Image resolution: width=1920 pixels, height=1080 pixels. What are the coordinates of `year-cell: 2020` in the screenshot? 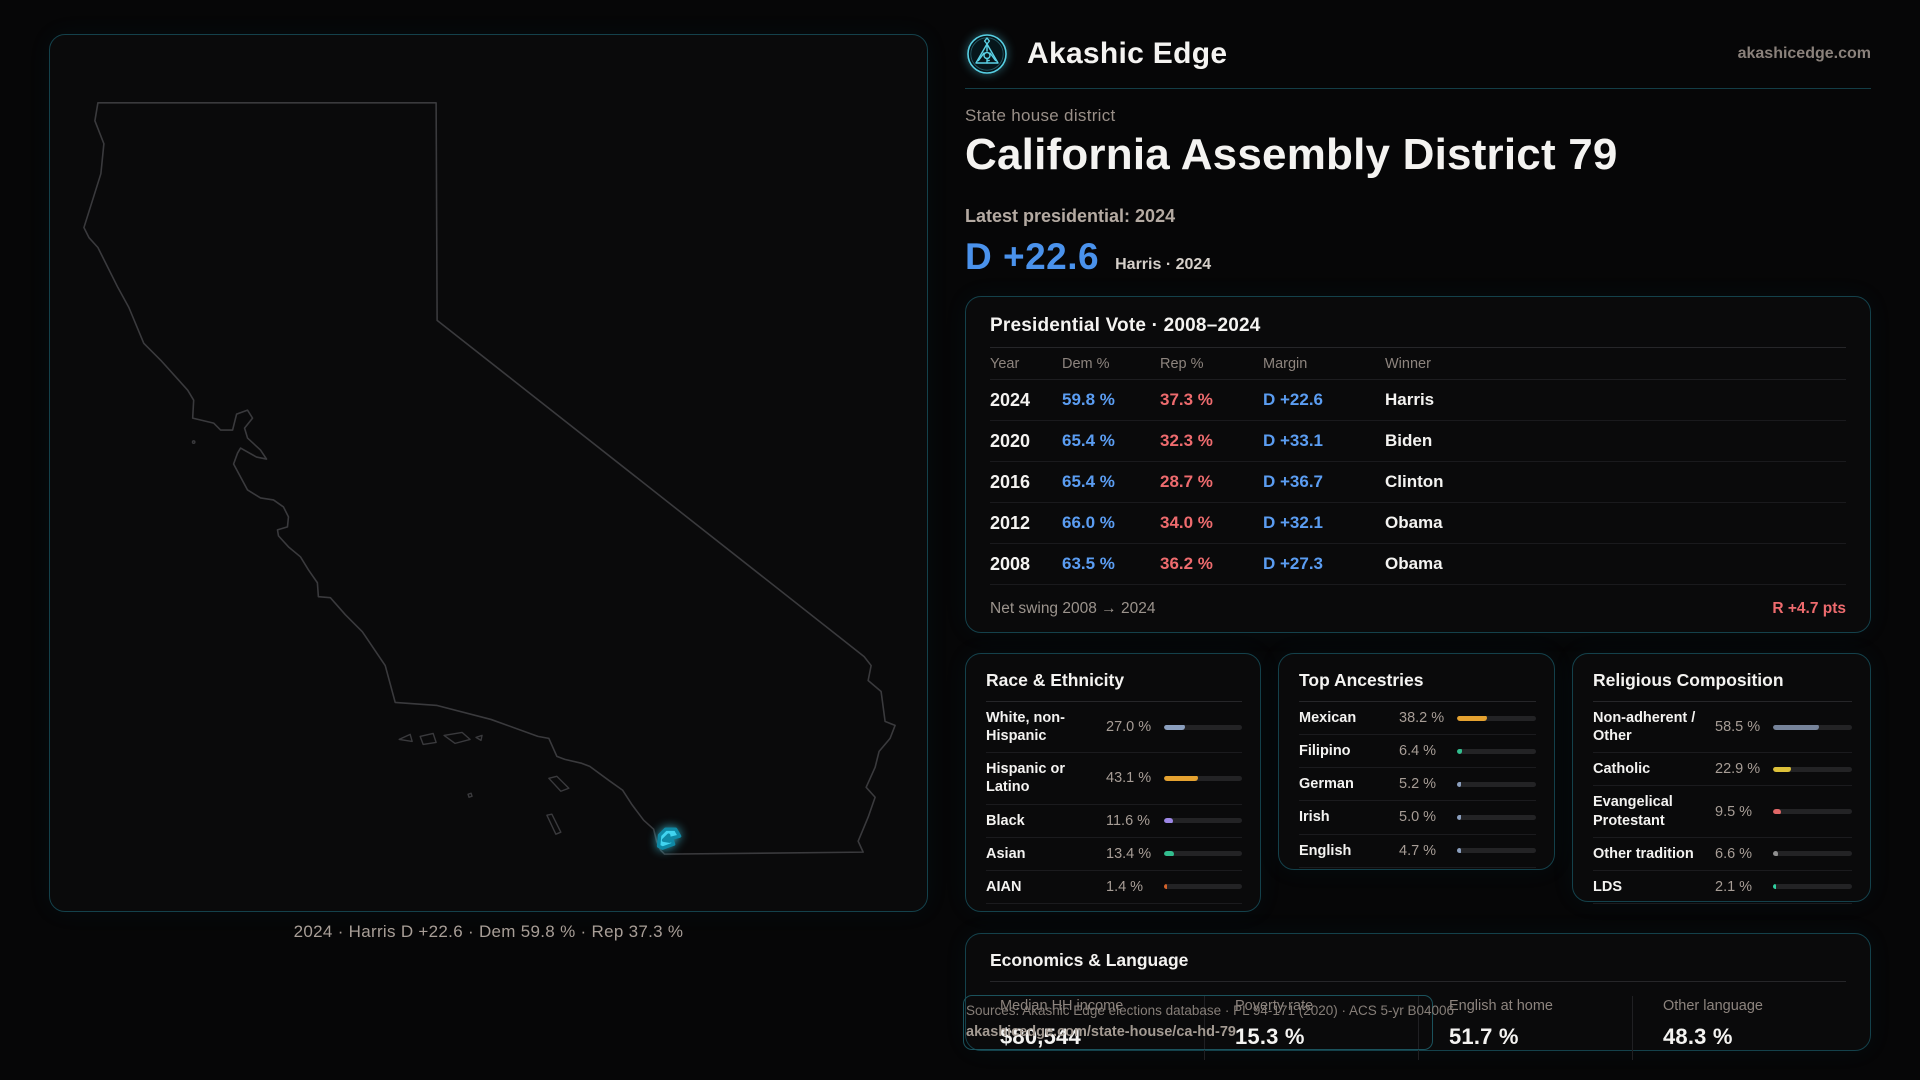 It's located at (1010, 440).